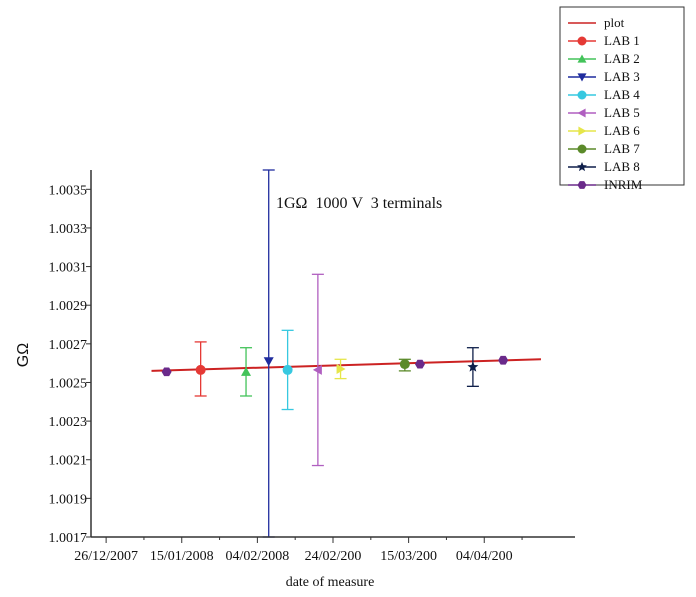  I want to click on legend-item-lab-7: LAB 7, so click(604, 148).